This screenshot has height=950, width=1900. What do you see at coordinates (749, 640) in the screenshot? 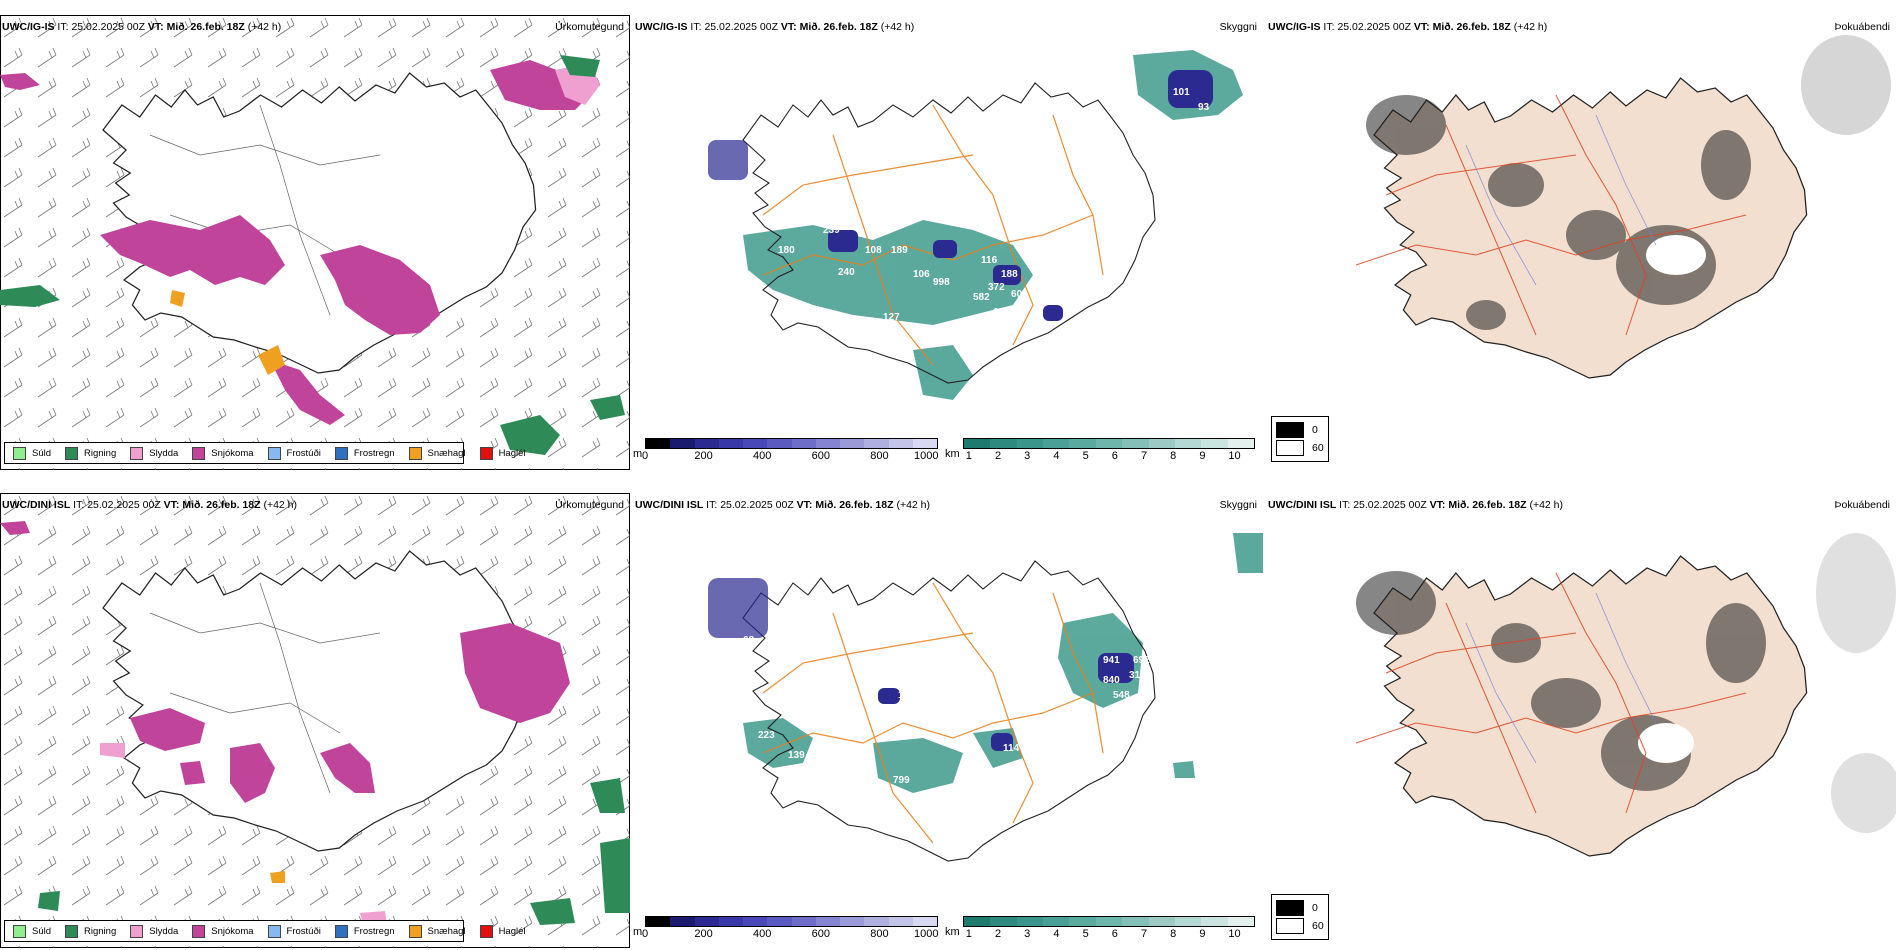
I see `height-label: 68` at bounding box center [749, 640].